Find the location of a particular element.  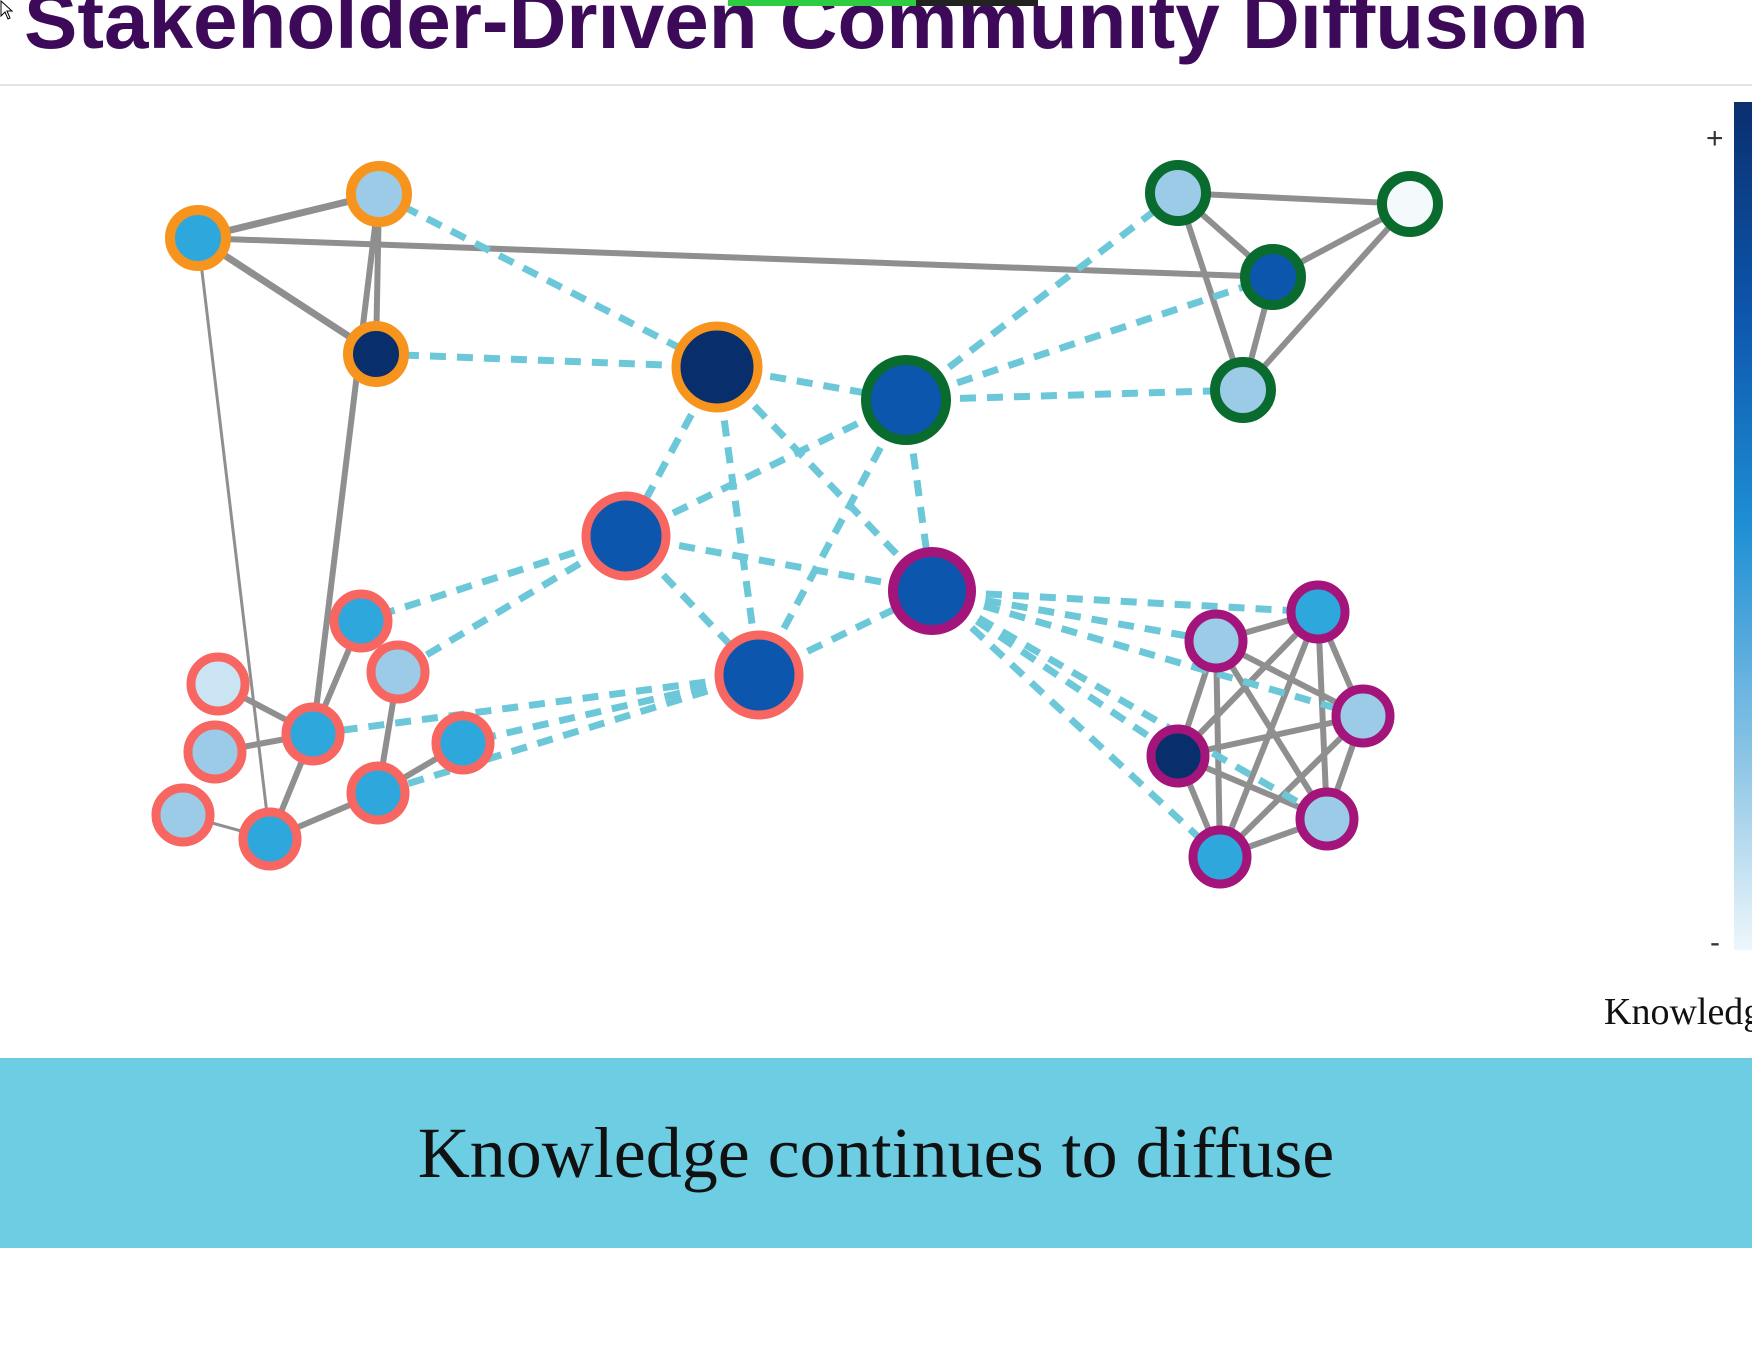

slide-title: Stakeholder-Driven Community Diffusion is located at coordinates (806, 32).